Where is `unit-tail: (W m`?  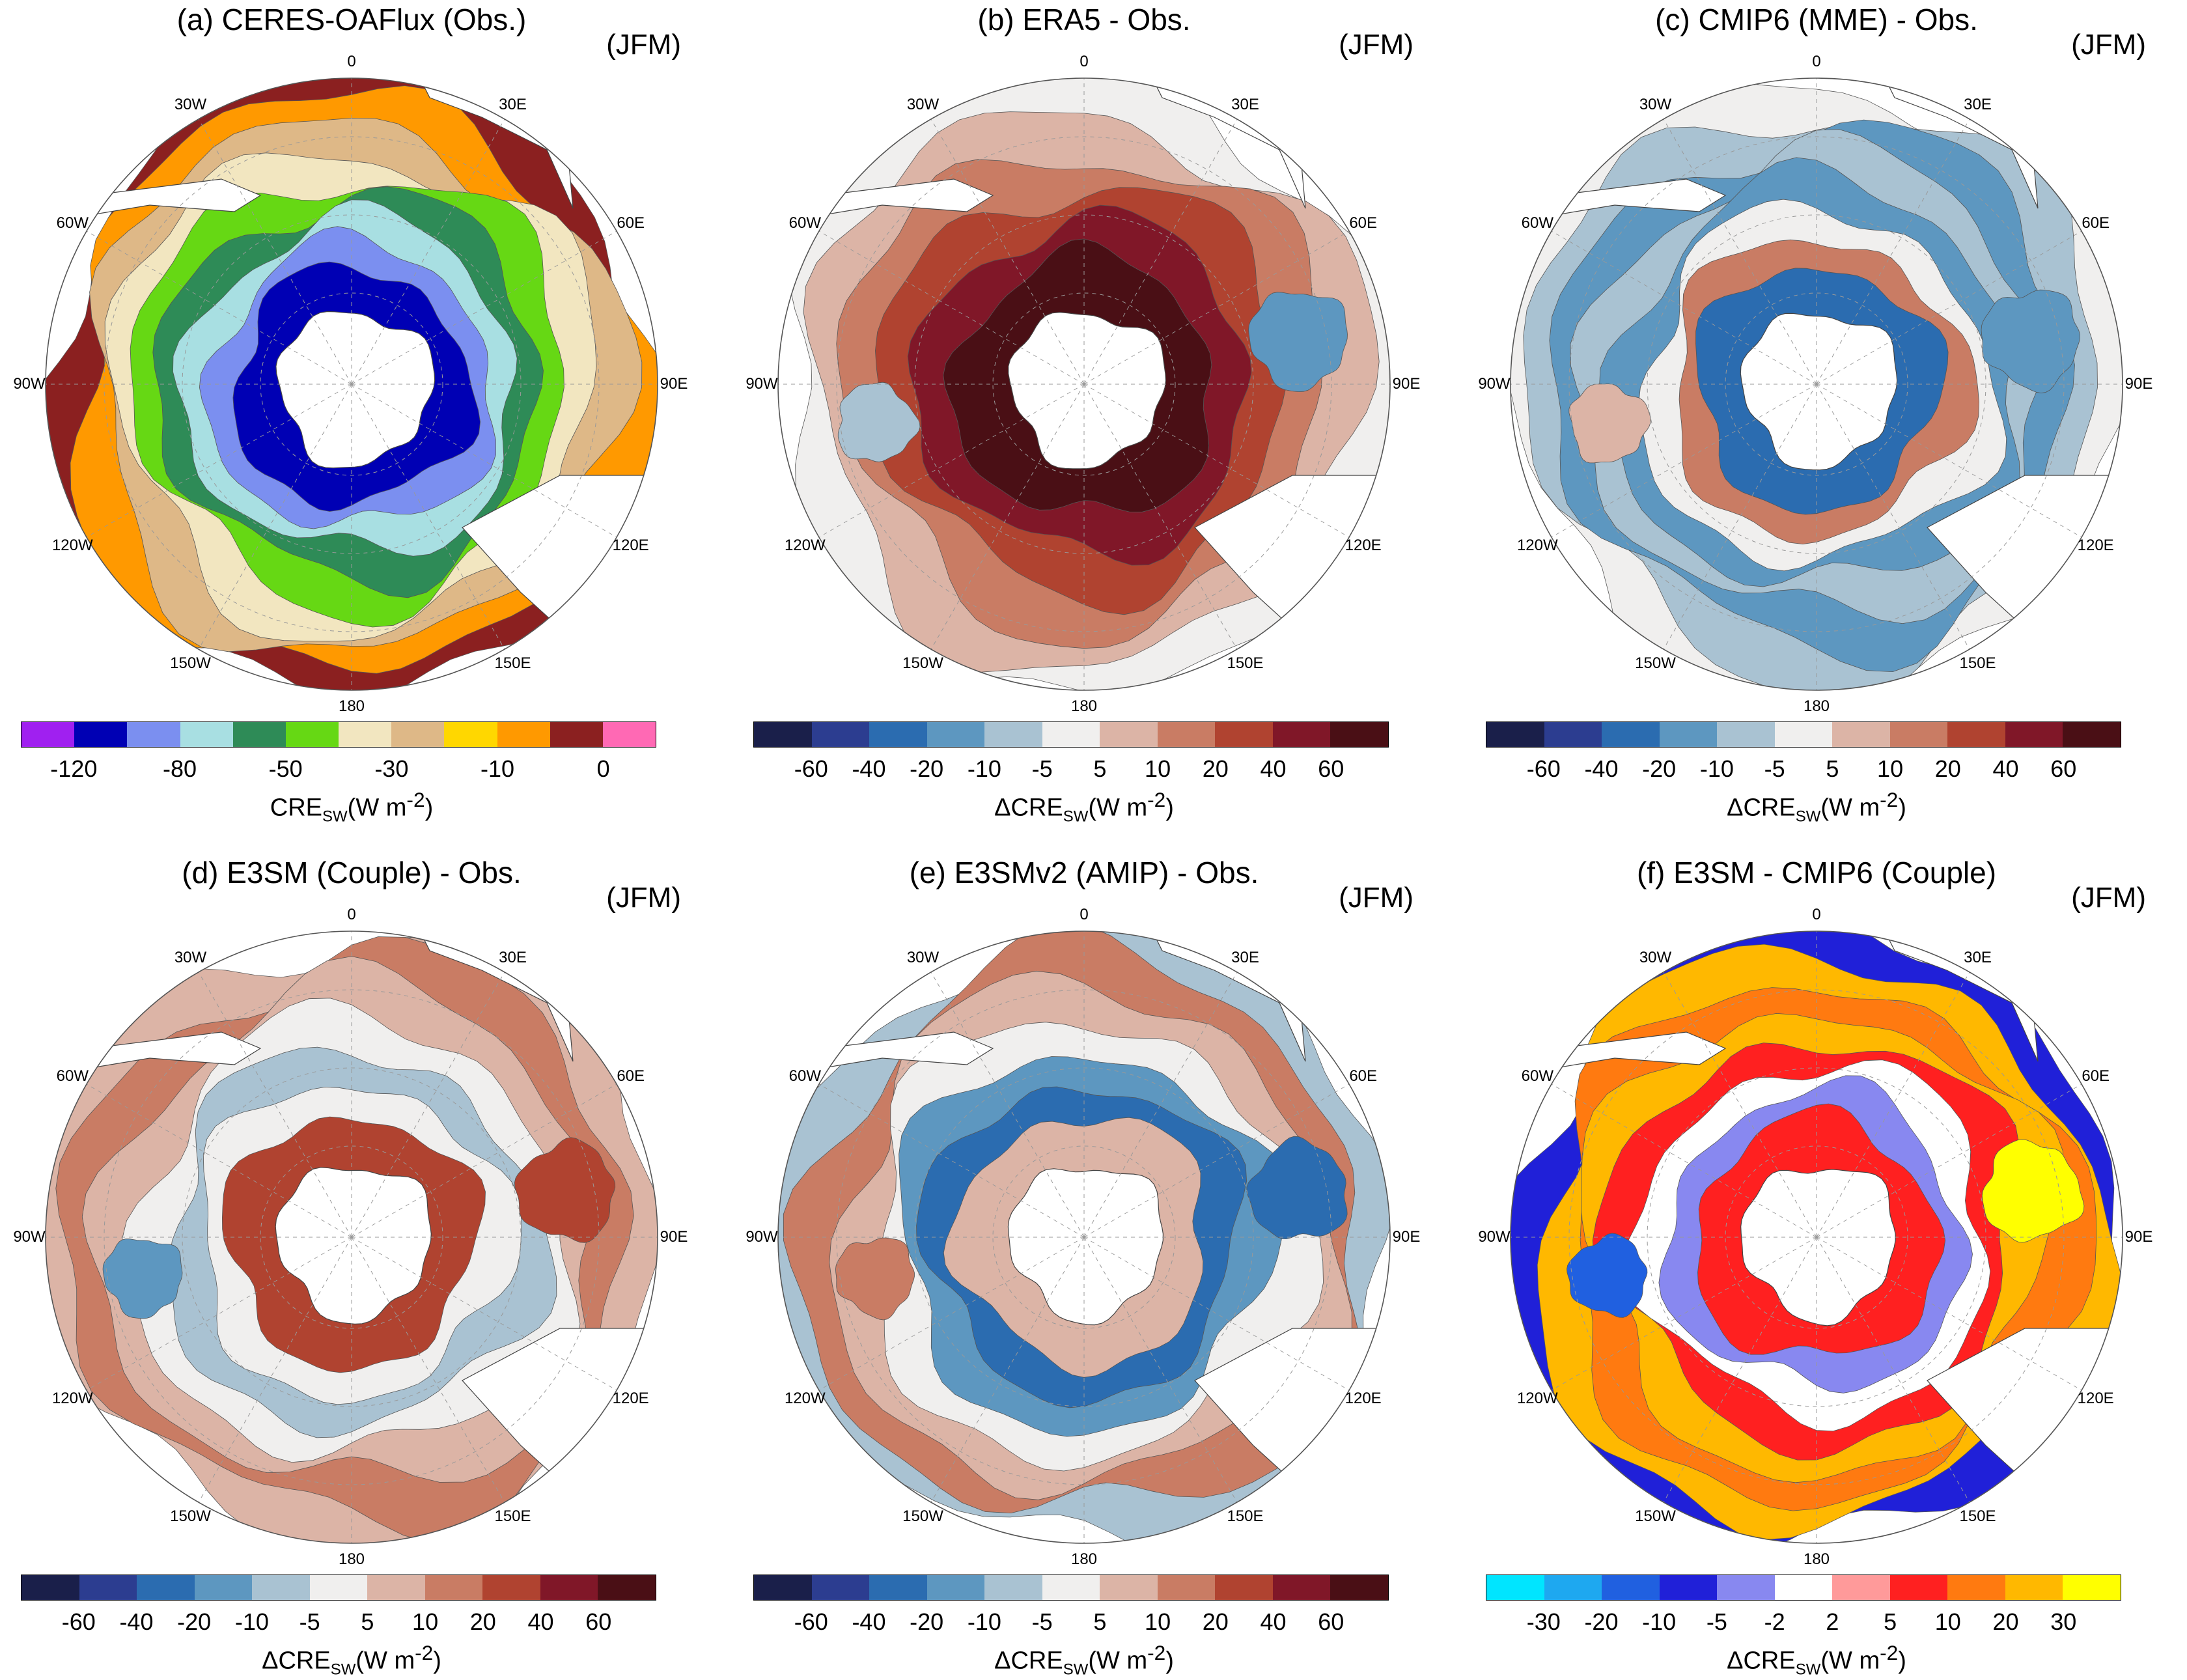
unit-tail: (W m is located at coordinates (385, 1661).